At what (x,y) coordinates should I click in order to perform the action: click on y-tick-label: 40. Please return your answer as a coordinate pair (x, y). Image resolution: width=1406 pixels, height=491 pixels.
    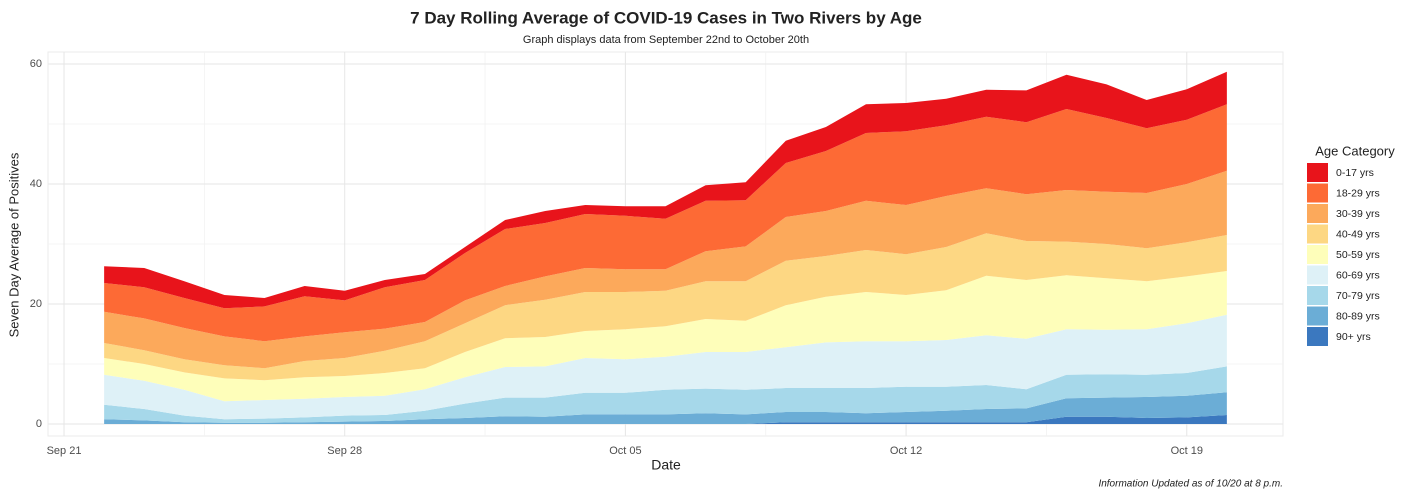
    Looking at the image, I should click on (36, 184).